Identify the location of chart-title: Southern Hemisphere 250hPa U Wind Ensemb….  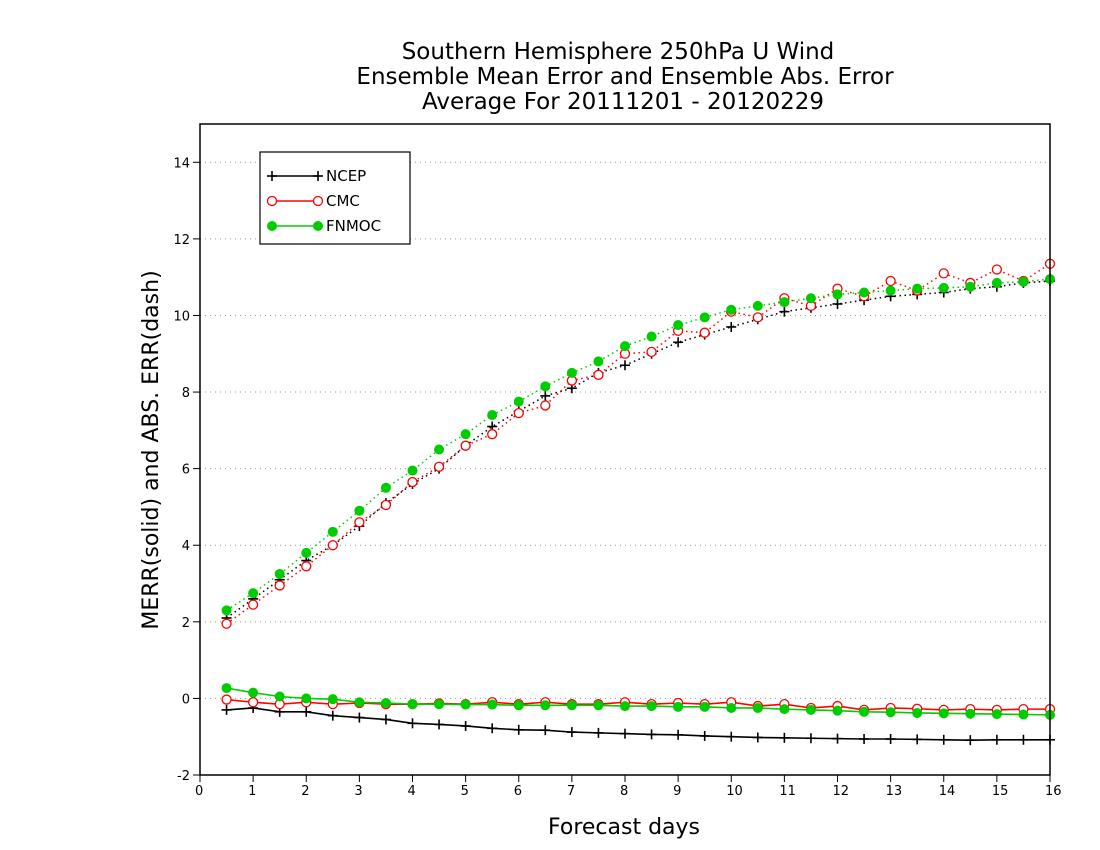
(625, 77).